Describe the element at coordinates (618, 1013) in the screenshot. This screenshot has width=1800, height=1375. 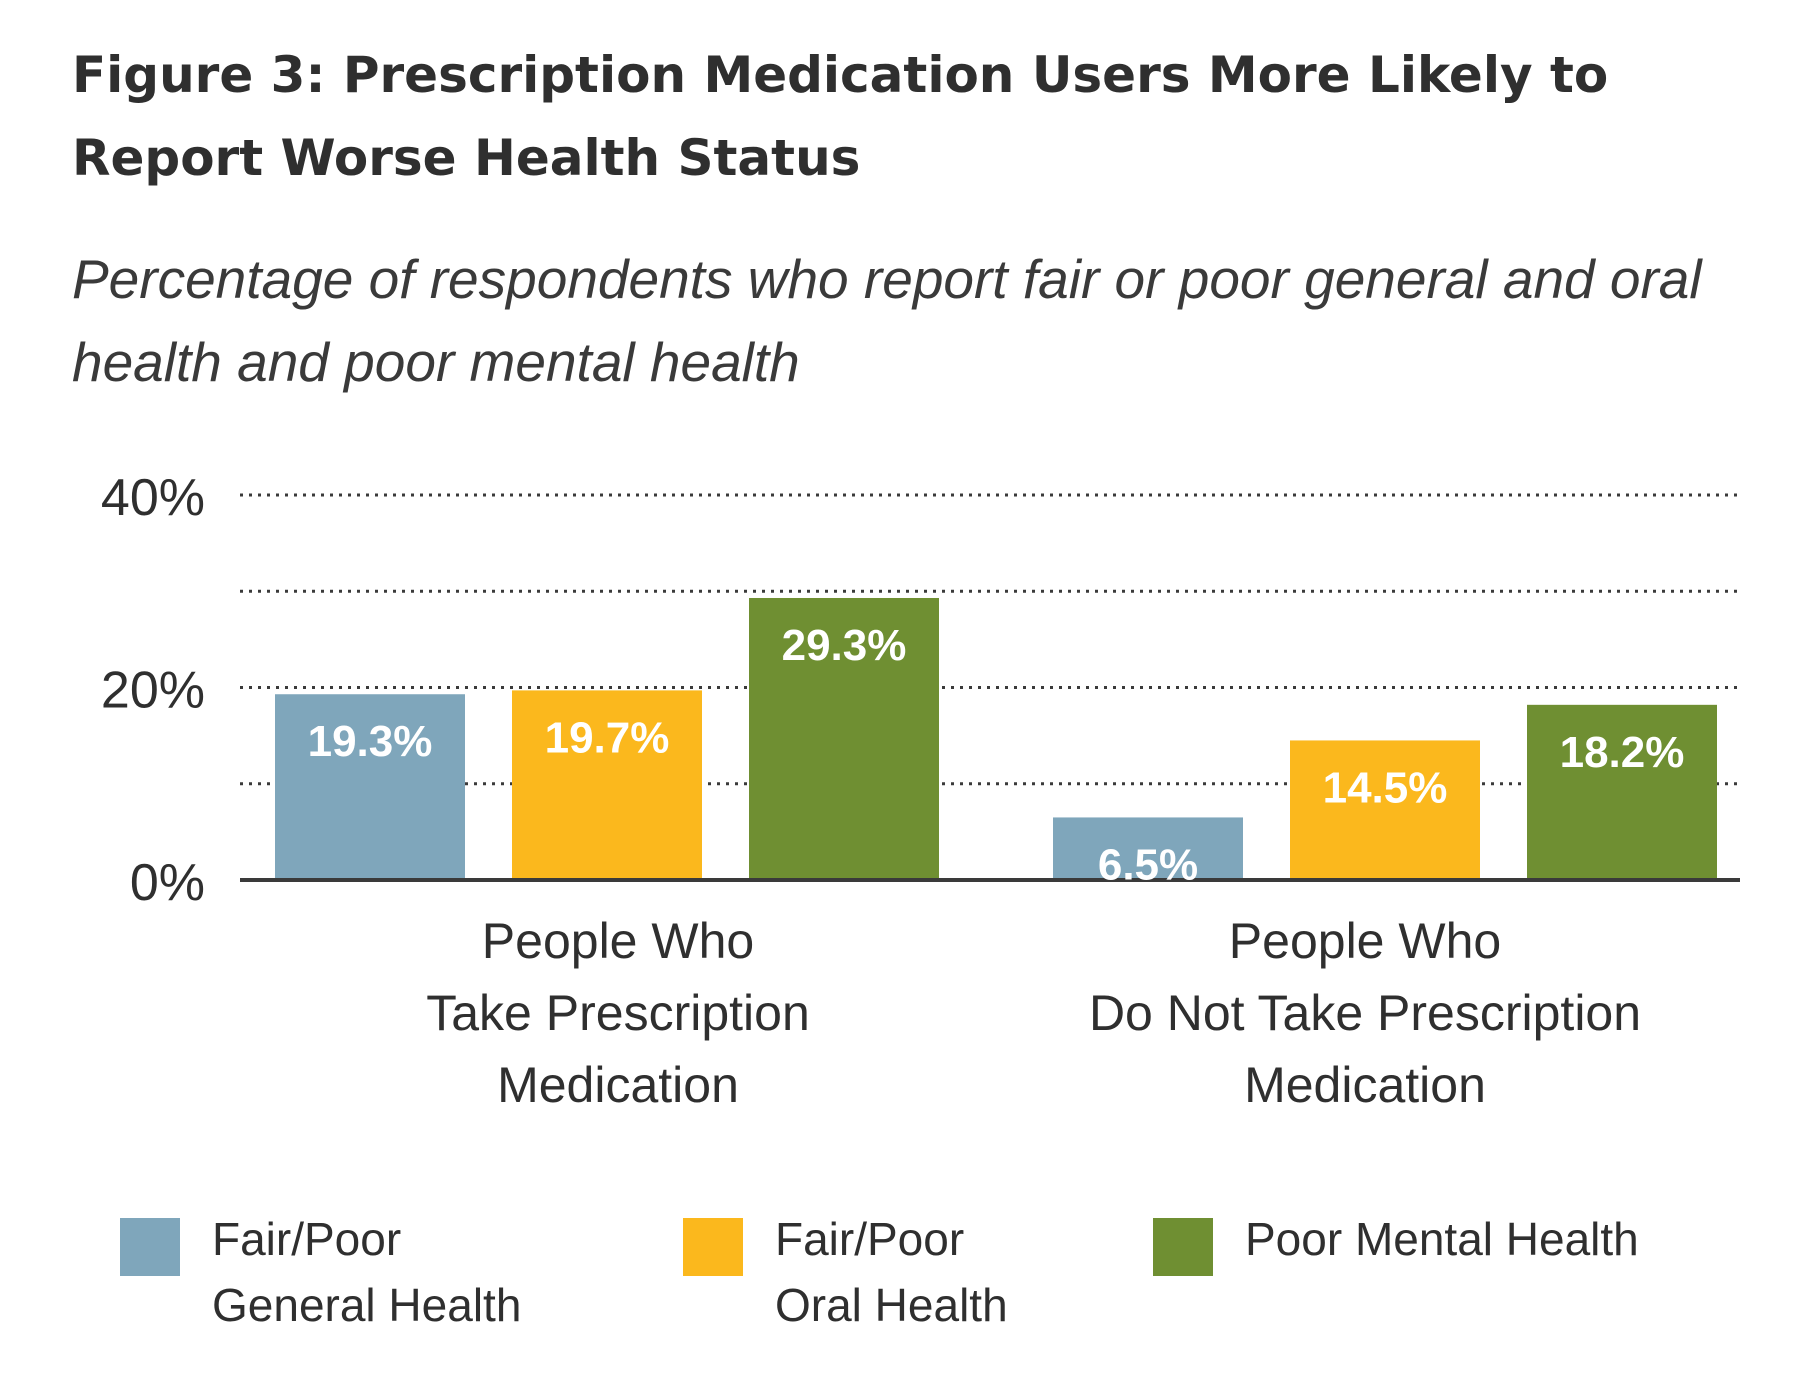
I see `category-label: People Who Take Prescription Medication` at that location.